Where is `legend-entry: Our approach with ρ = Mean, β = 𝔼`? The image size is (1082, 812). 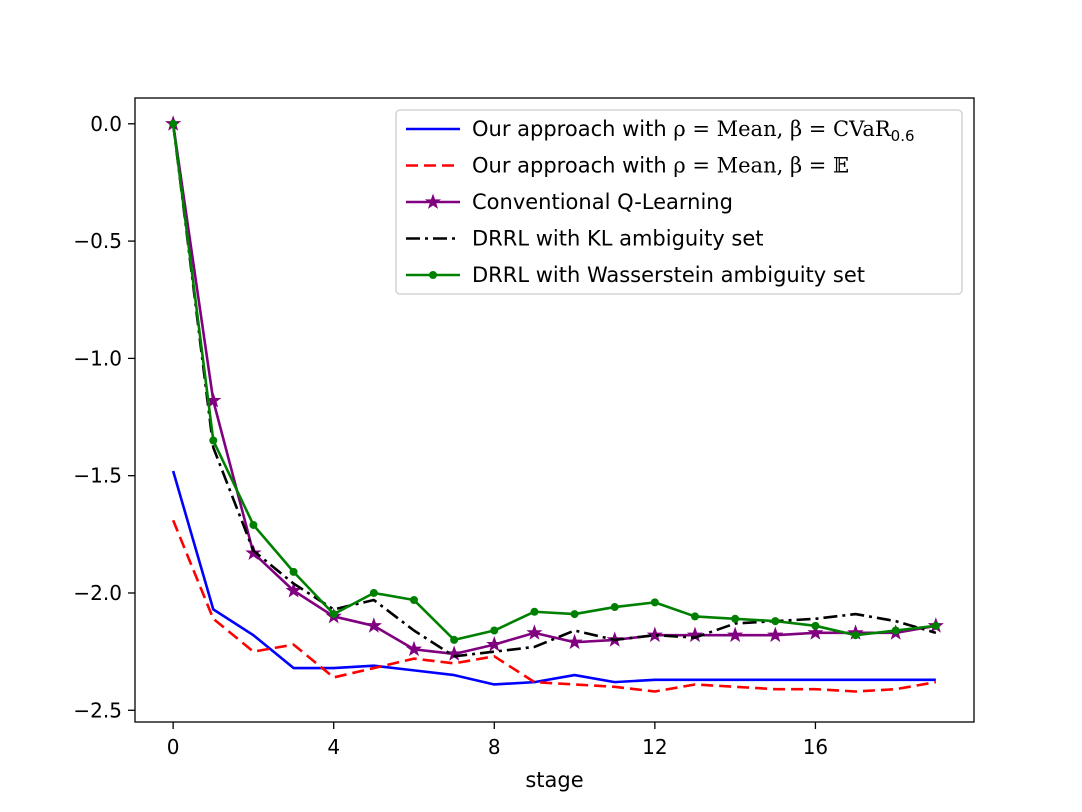 legend-entry: Our approach with ρ = Mean, β = 𝔼 is located at coordinates (627, 166).